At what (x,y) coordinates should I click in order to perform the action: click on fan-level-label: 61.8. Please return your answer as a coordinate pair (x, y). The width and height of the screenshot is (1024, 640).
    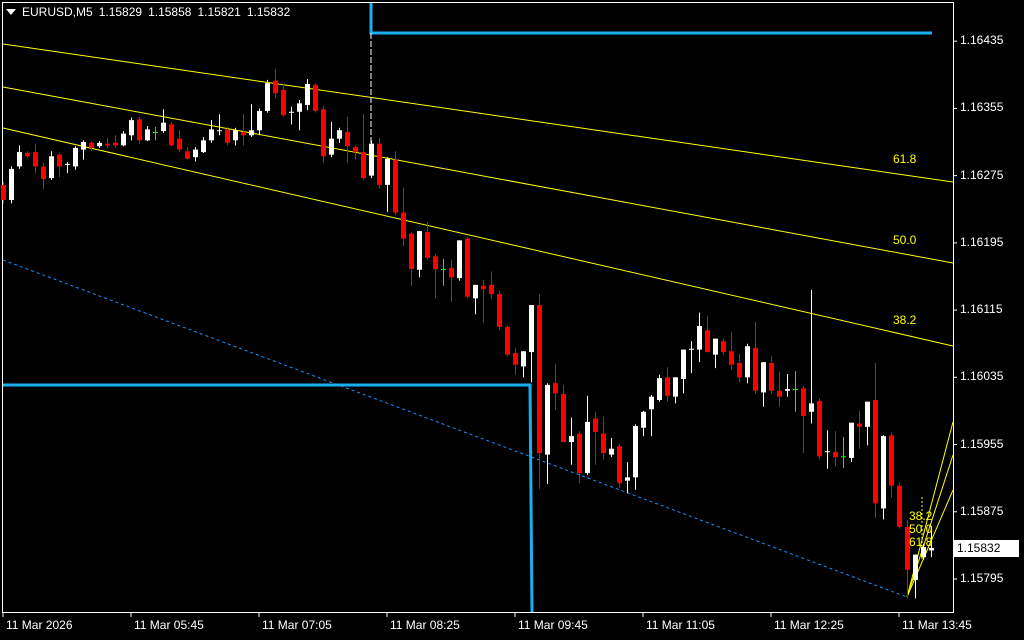
    Looking at the image, I should click on (921, 542).